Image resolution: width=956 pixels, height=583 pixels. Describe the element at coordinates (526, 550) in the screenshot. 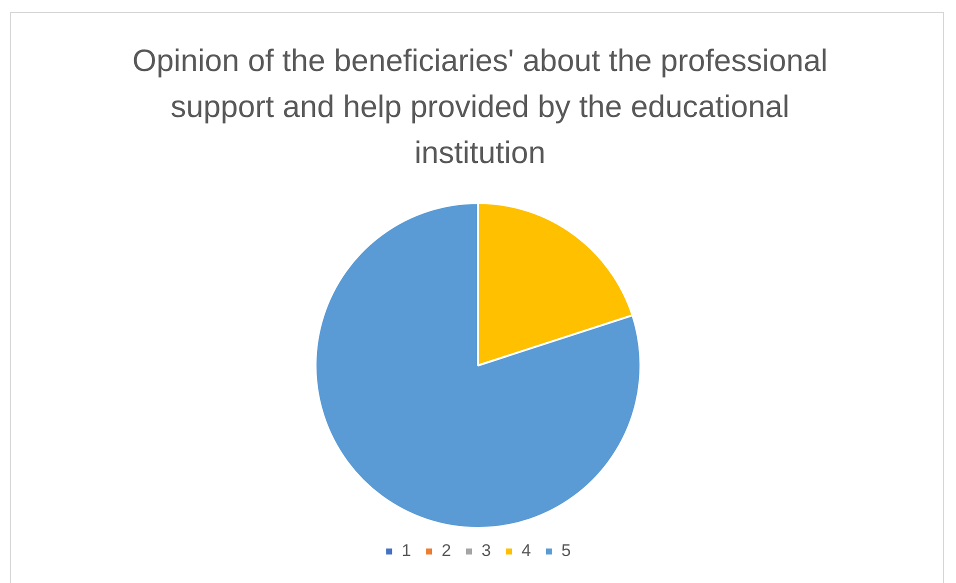

I see `legend-label: 4` at that location.